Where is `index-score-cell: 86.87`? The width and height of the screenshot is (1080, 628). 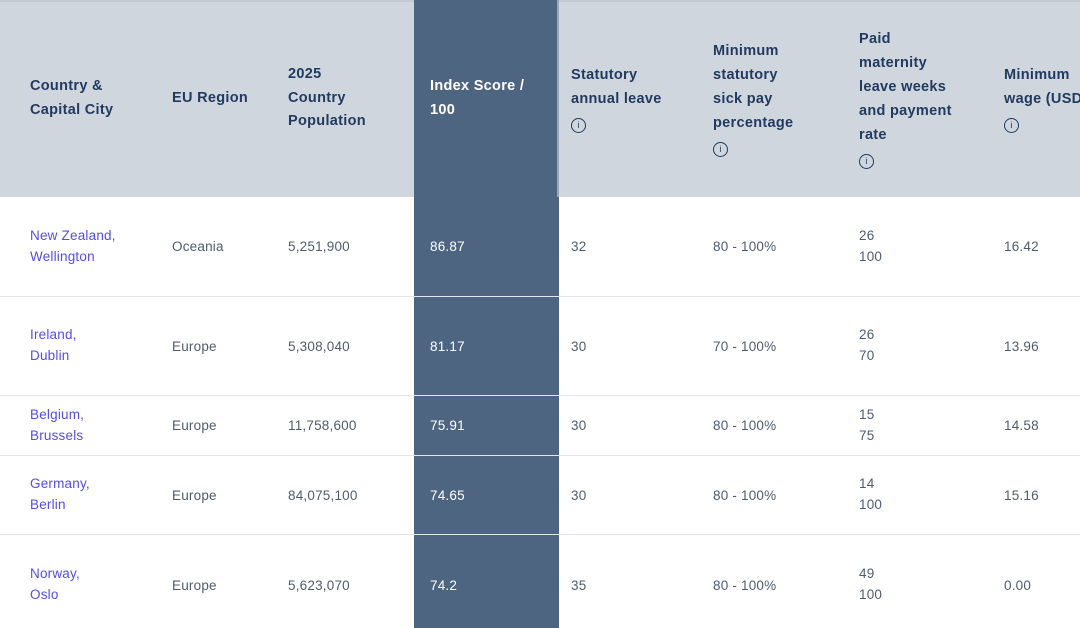
index-score-cell: 86.87 is located at coordinates (486, 246).